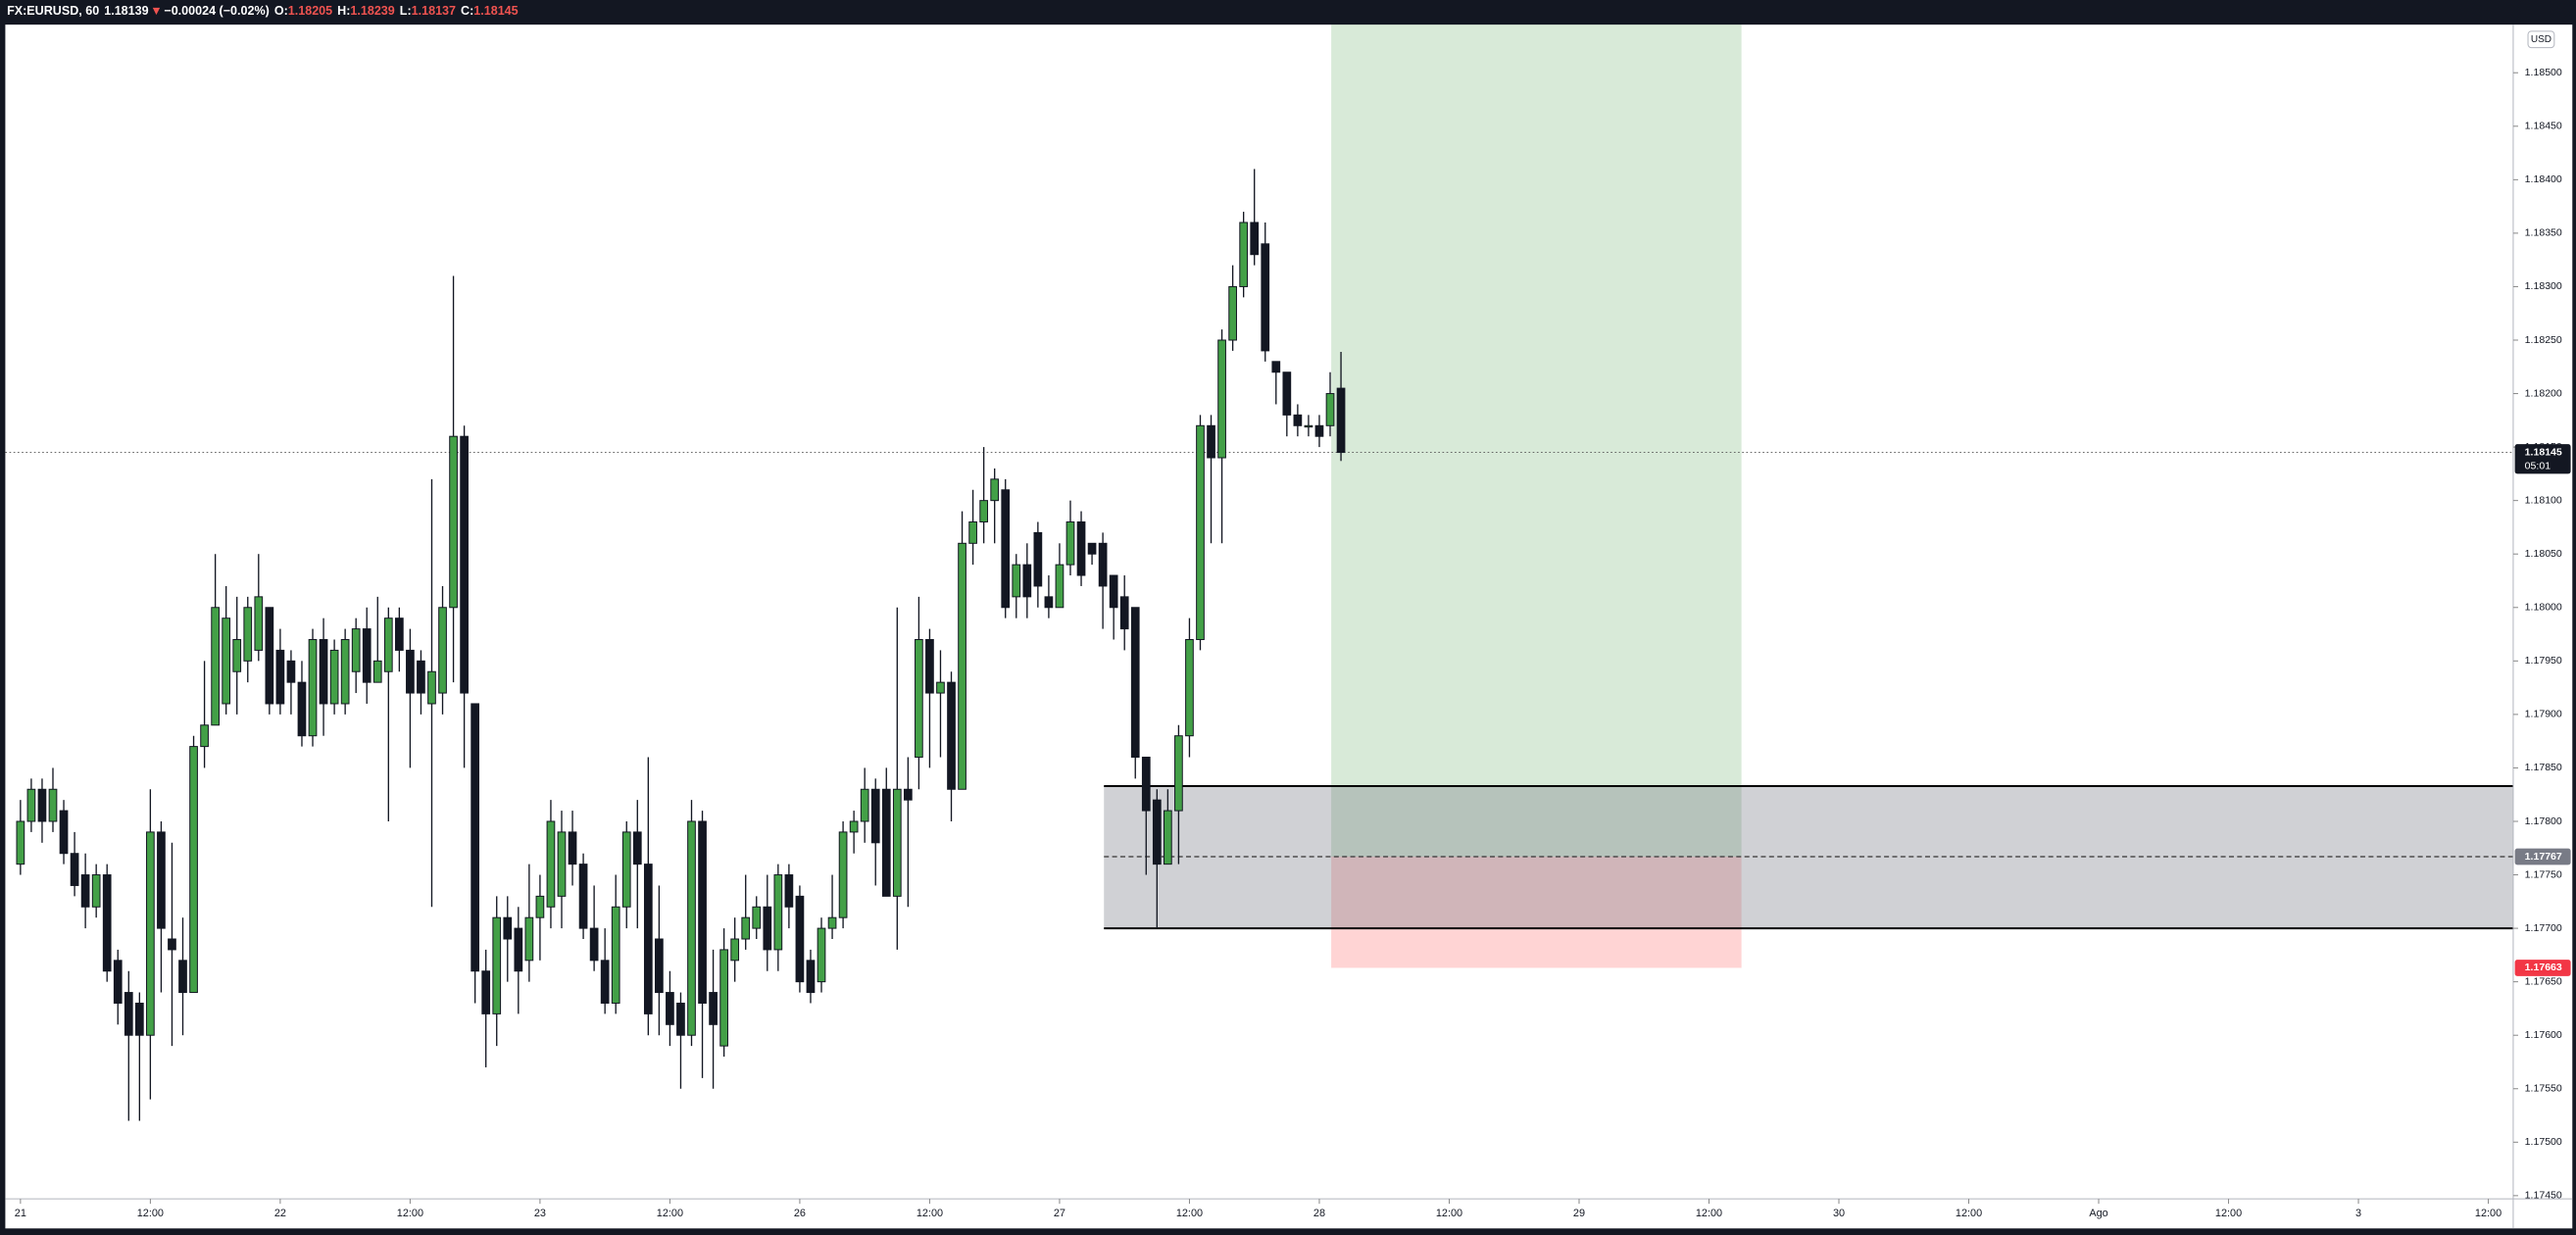  What do you see at coordinates (800, 1214) in the screenshot?
I see `x-tick-label: 26` at bounding box center [800, 1214].